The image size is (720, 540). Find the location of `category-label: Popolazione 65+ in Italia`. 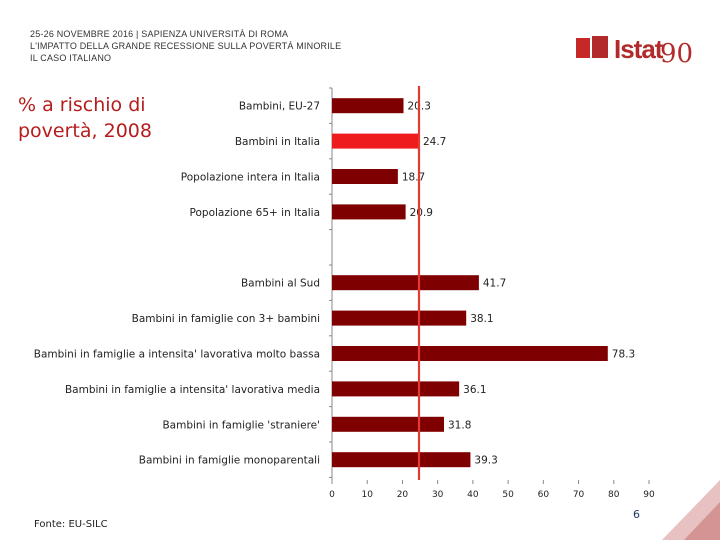

category-label: Popolazione 65+ in Italia is located at coordinates (255, 213).